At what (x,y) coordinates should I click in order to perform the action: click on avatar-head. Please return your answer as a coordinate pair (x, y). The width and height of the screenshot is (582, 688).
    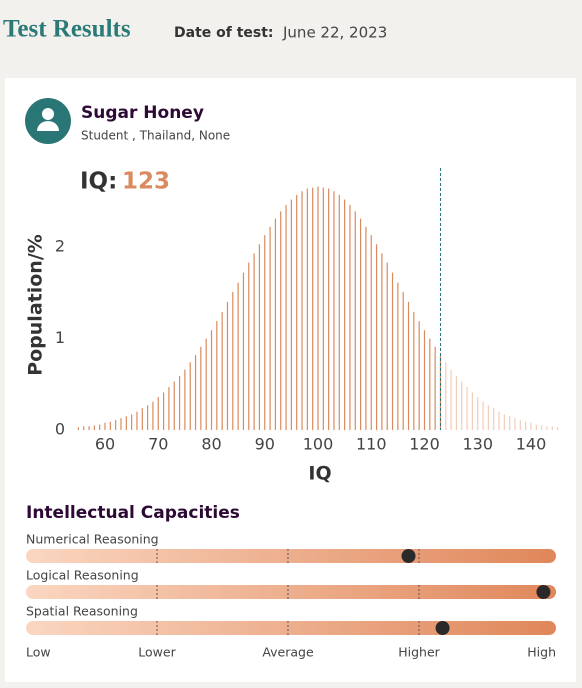
    Looking at the image, I should click on (48, 114).